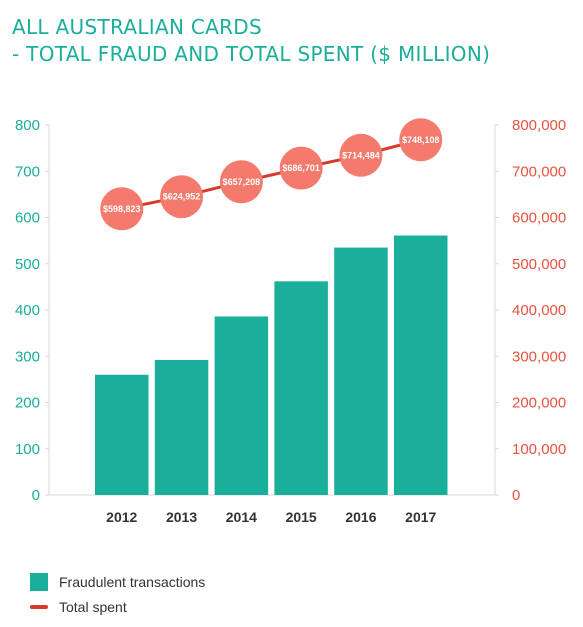  Describe the element at coordinates (27, 171) in the screenshot. I see `left-tick-label: 700` at that location.